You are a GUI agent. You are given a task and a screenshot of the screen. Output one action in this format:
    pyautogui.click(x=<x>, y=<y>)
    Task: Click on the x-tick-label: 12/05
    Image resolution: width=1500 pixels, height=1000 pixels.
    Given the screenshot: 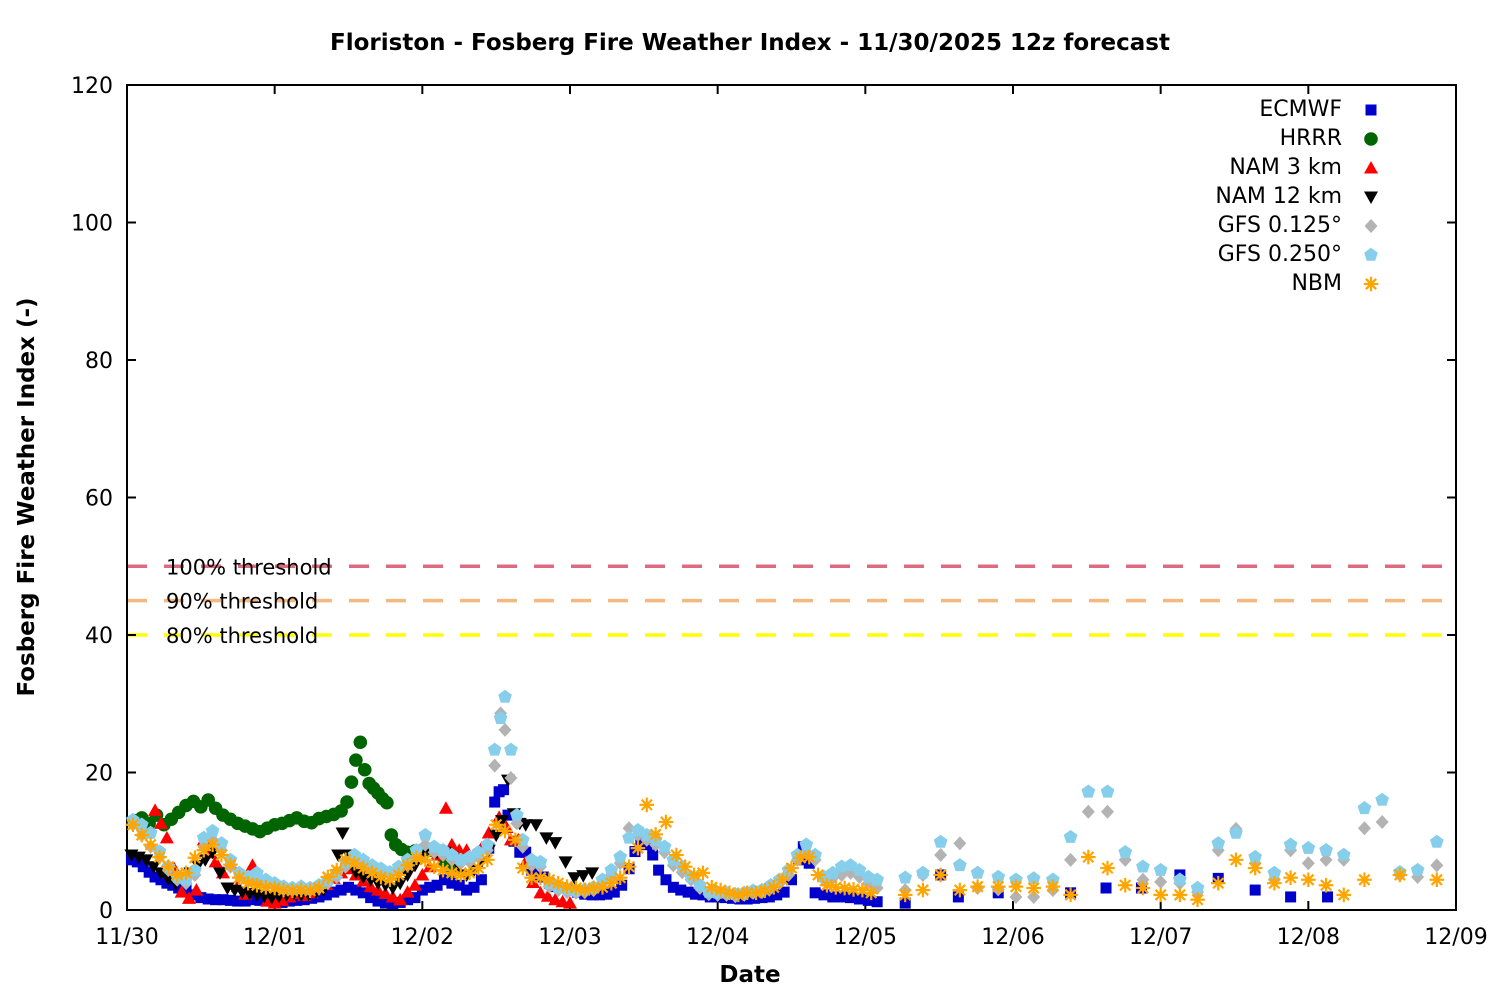 What is the action you would take?
    pyautogui.click(x=865, y=937)
    